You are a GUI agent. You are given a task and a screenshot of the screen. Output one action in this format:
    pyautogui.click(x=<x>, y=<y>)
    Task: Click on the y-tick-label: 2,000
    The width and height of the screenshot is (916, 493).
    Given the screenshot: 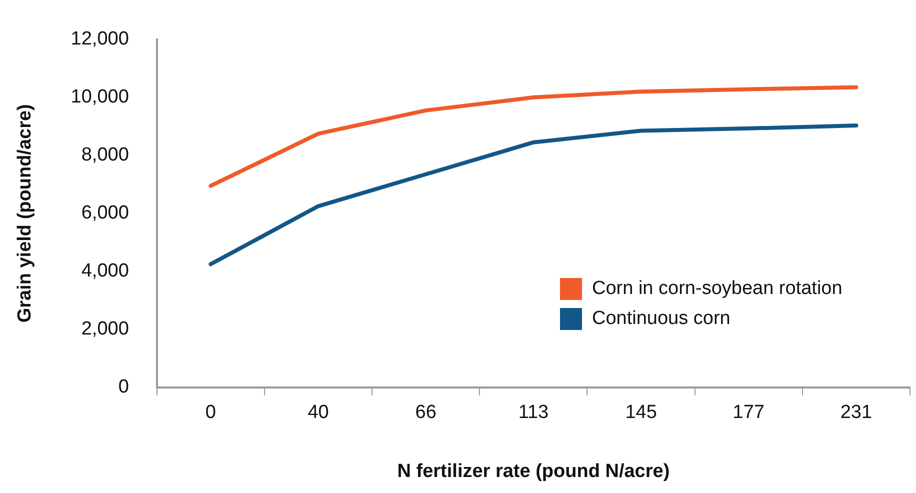 What is the action you would take?
    pyautogui.click(x=105, y=329)
    